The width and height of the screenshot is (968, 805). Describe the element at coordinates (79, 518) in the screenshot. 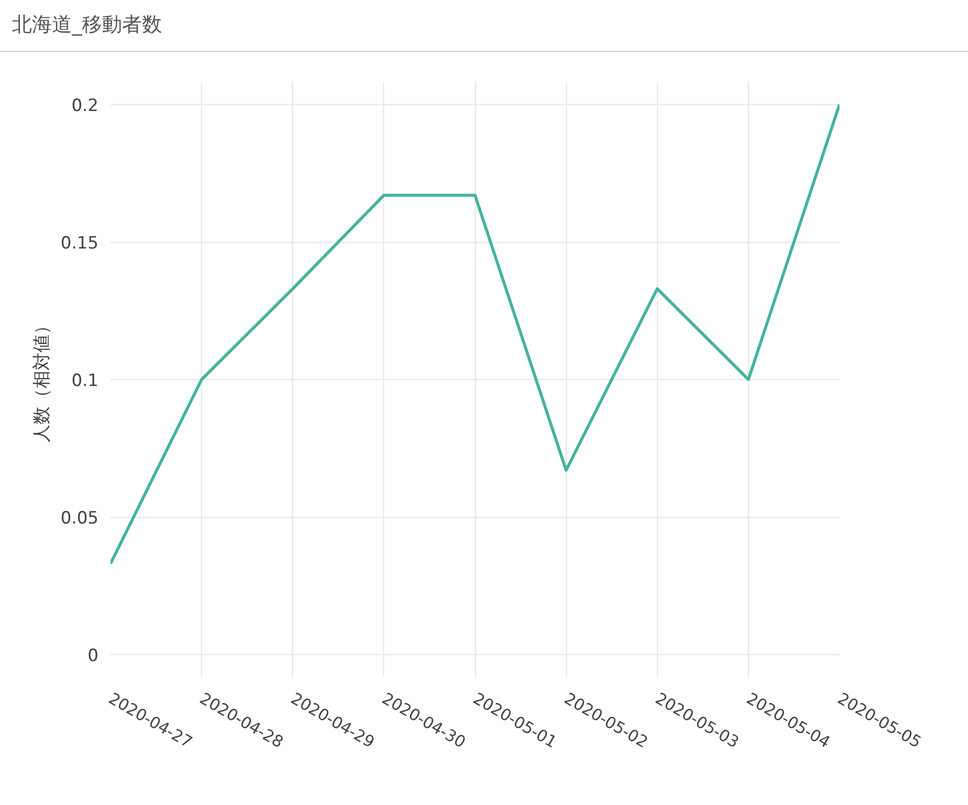

I see `y-tick-label: 0.05` at that location.